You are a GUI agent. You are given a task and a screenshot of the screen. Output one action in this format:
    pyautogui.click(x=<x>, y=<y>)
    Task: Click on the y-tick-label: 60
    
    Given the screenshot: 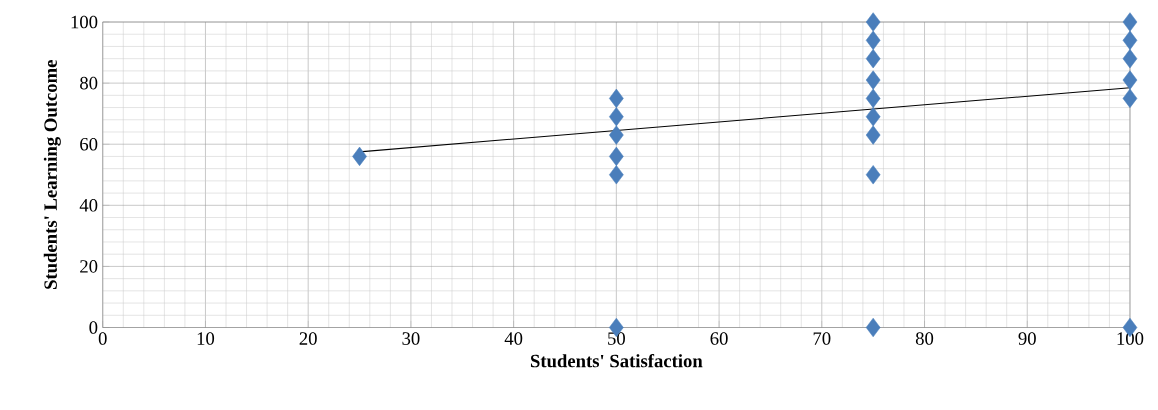 What is the action you would take?
    pyautogui.click(x=89, y=144)
    